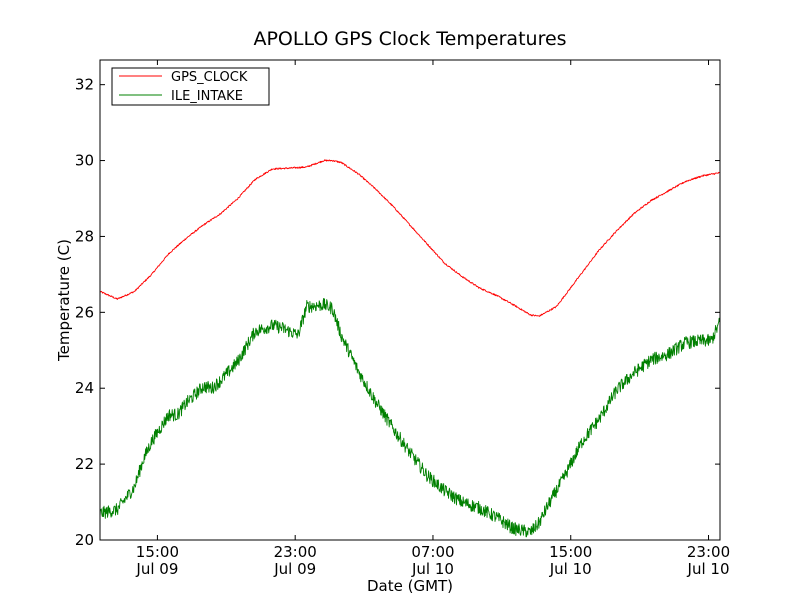 This screenshot has width=800, height=600. Describe the element at coordinates (432, 552) in the screenshot. I see `x-tick-label-time: 07:00` at that location.